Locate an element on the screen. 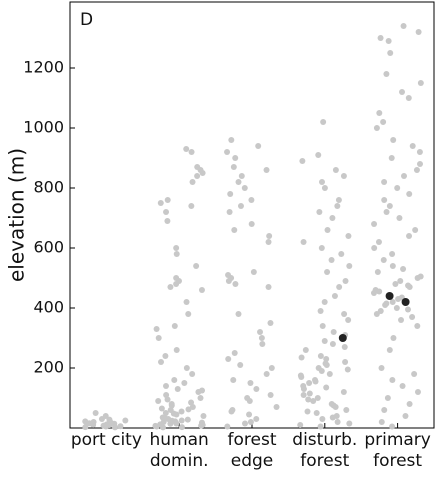 The width and height of the screenshot is (436, 481). panel-label: D is located at coordinates (86, 20).